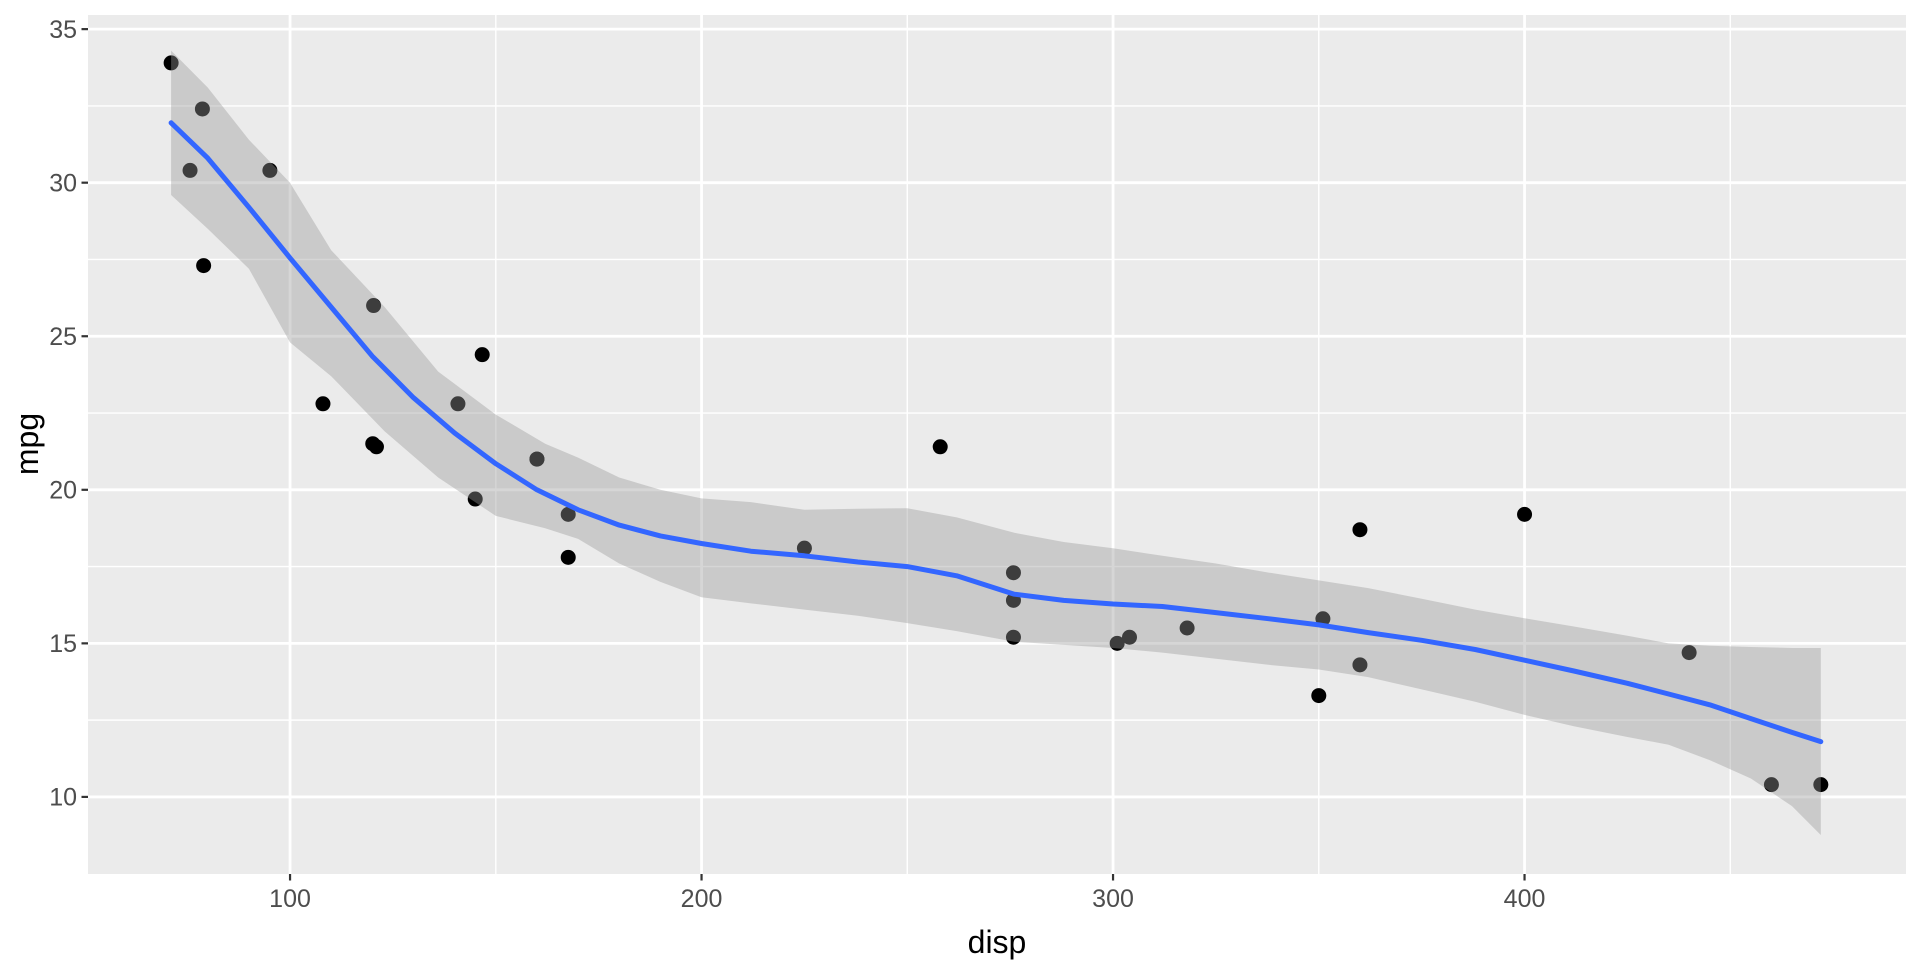 This screenshot has height=960, width=1920. I want to click on x-tick-label: 300, so click(1113, 899).